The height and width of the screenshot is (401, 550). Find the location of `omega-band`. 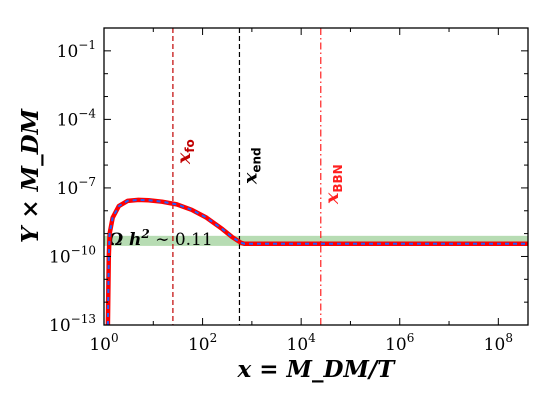

omega-band is located at coordinates (316, 240).